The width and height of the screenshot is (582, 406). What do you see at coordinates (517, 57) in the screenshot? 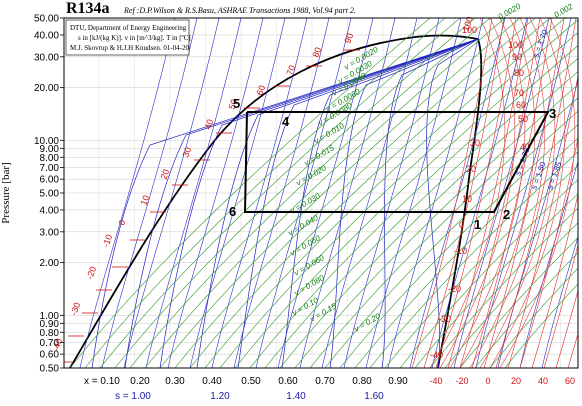
I see `isotherm-label-high: 90` at bounding box center [517, 57].